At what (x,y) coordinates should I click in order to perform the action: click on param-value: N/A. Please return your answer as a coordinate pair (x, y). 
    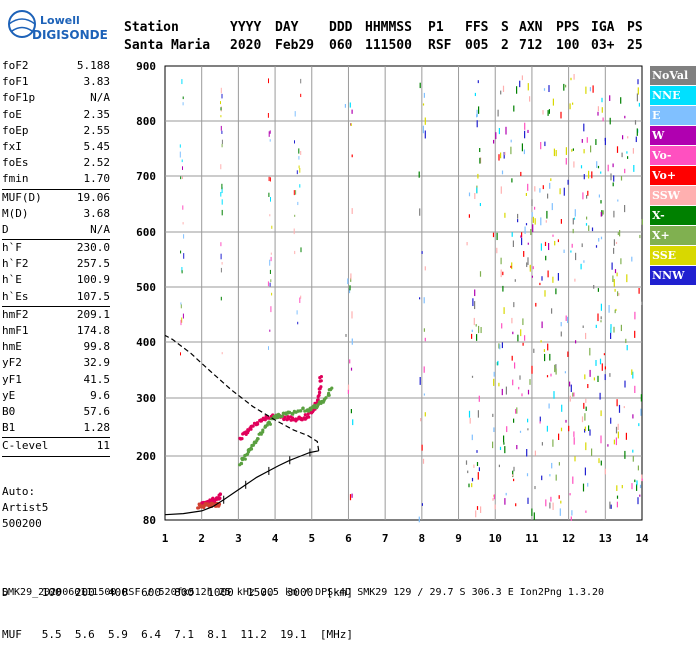
    Looking at the image, I should click on (100, 229).